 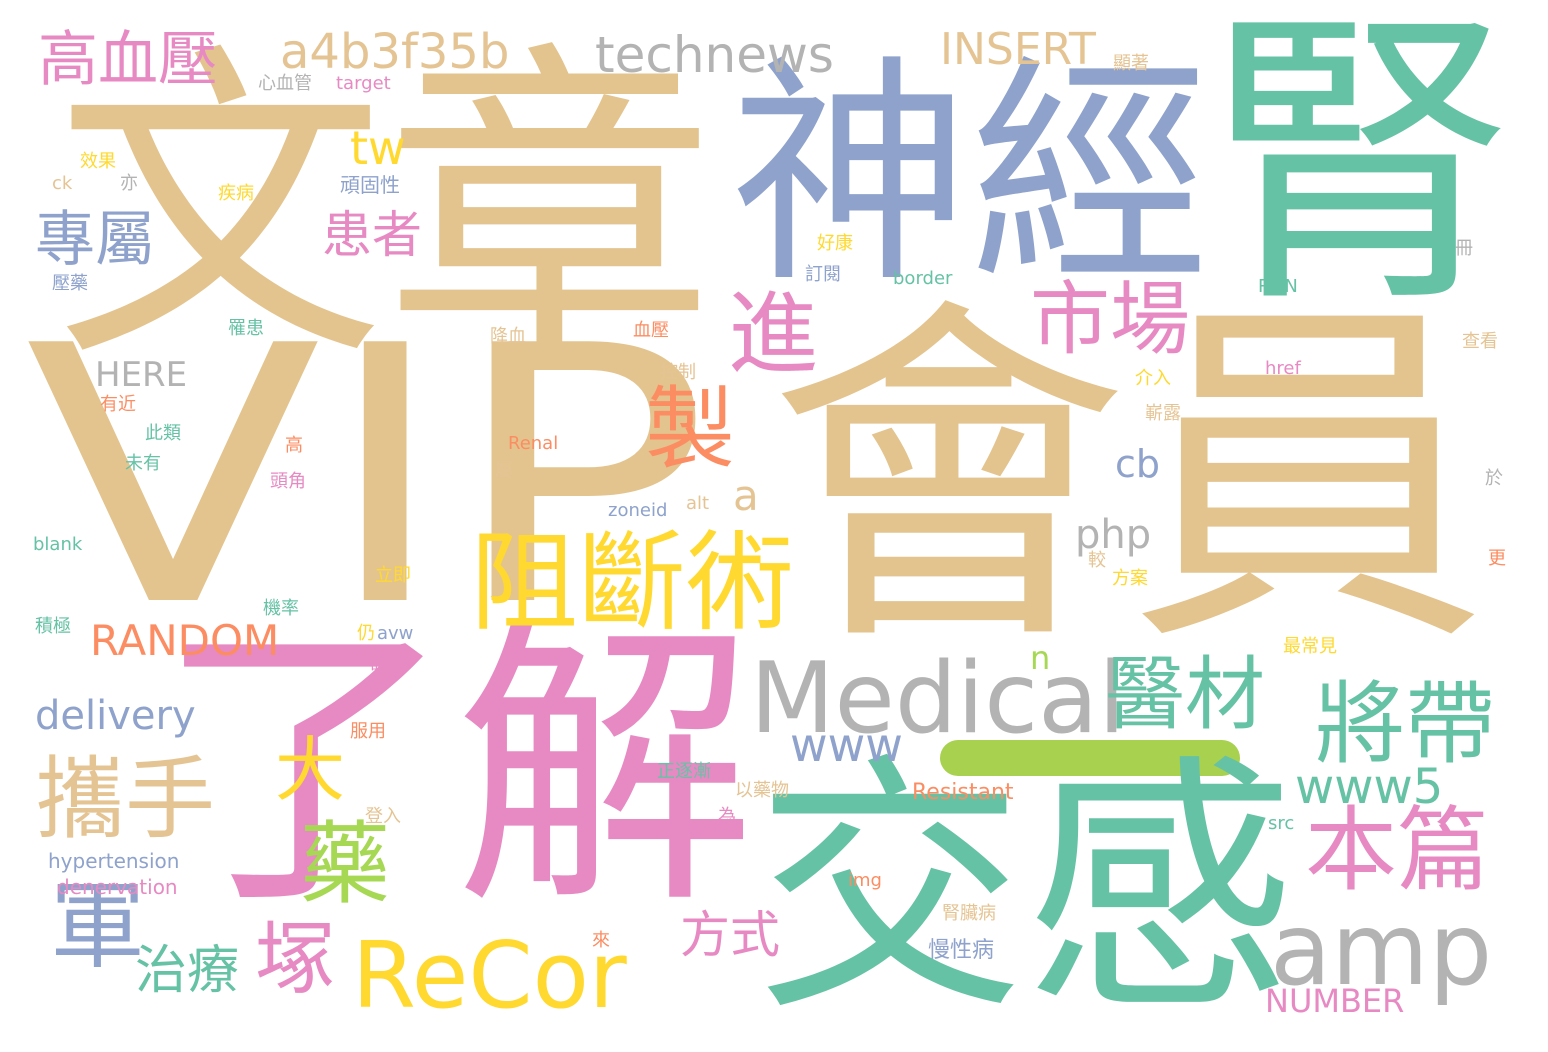 I want to click on word-da: 大, so click(x=310, y=770).